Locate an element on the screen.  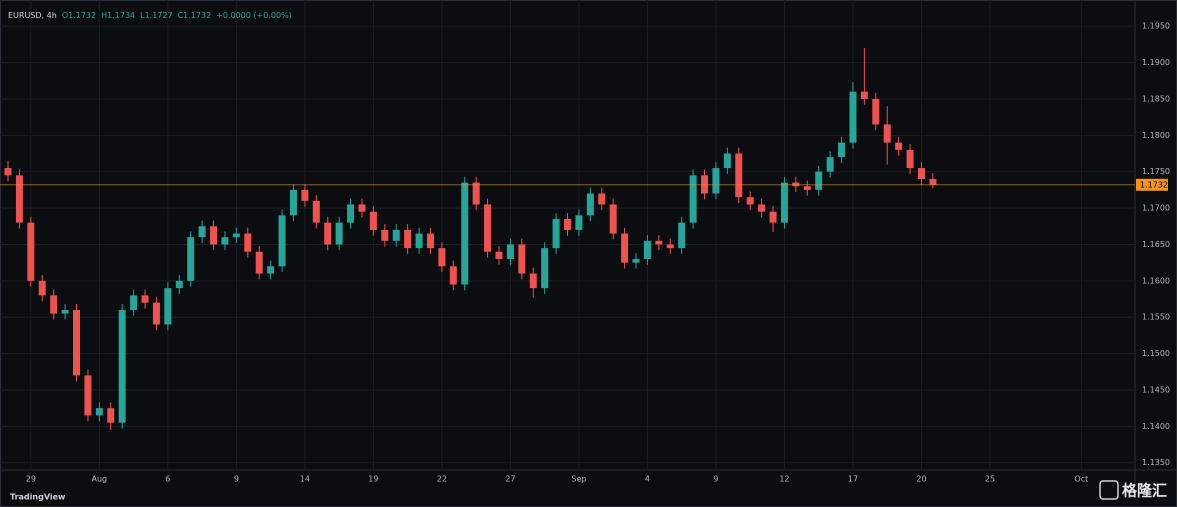
x-tick-label: 25 is located at coordinates (990, 479).